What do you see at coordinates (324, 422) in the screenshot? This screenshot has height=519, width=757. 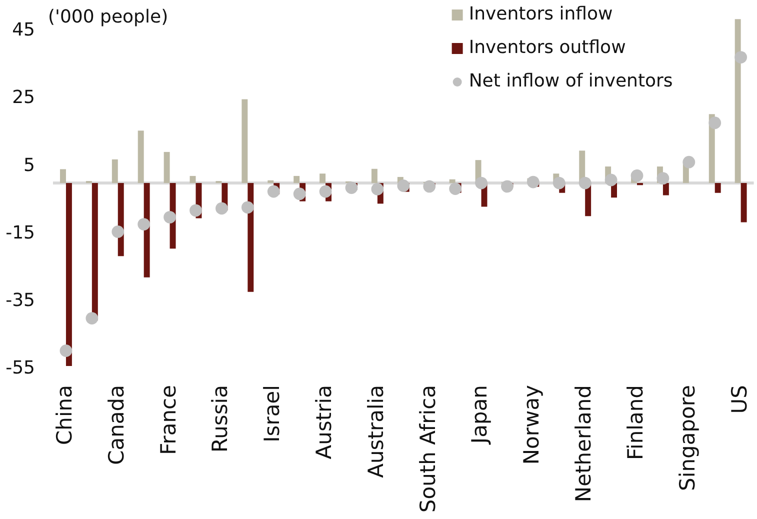 I see `x-tick-label: Austria` at bounding box center [324, 422].